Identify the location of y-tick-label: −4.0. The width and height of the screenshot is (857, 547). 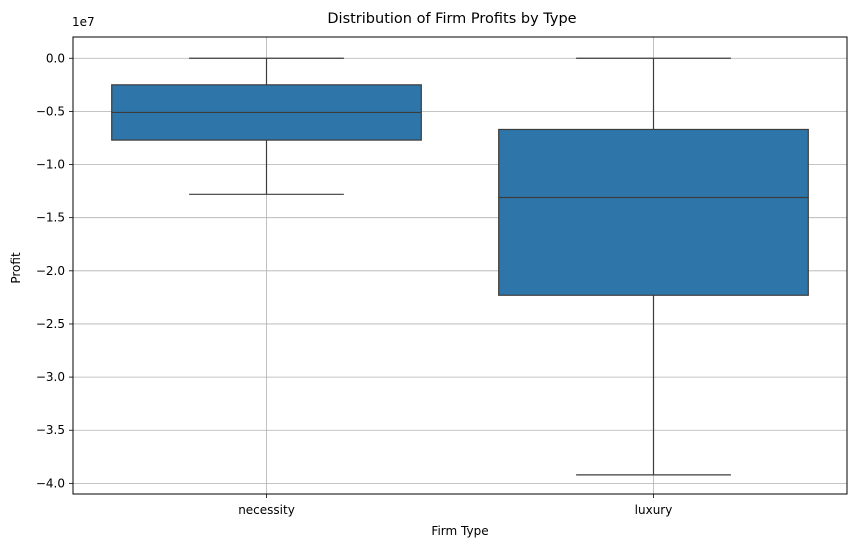
(50, 483).